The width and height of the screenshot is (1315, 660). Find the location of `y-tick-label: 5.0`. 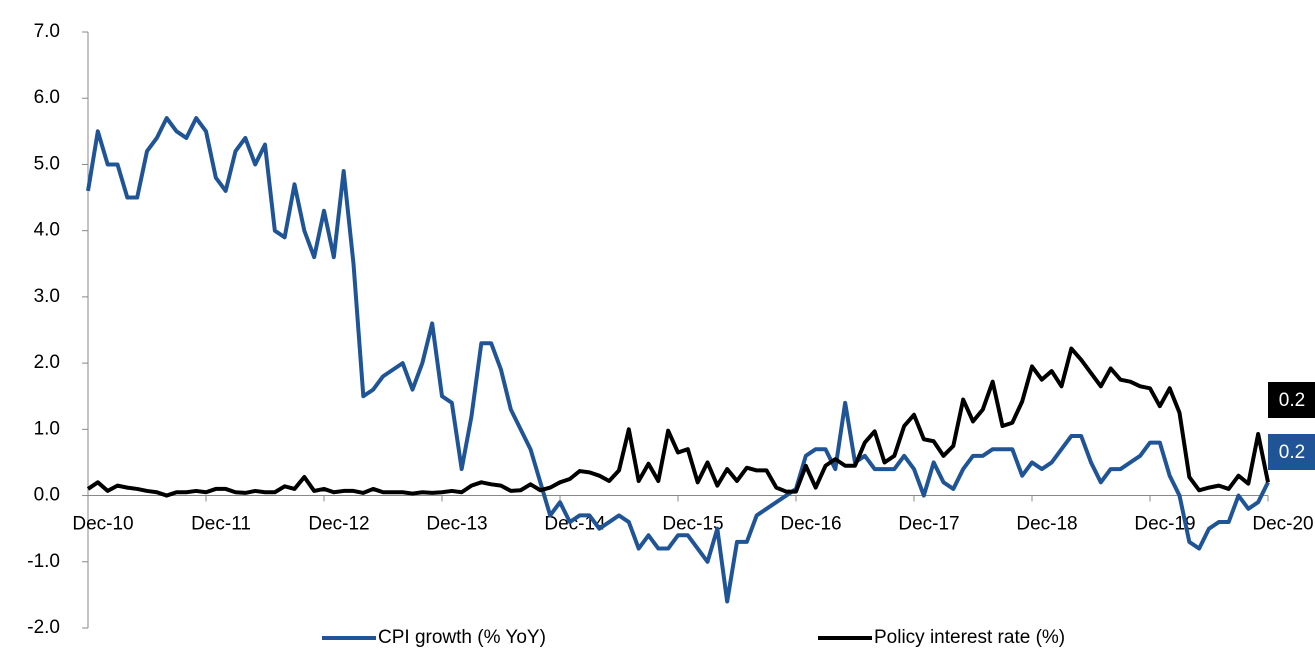

y-tick-label: 5.0 is located at coordinates (47, 163).